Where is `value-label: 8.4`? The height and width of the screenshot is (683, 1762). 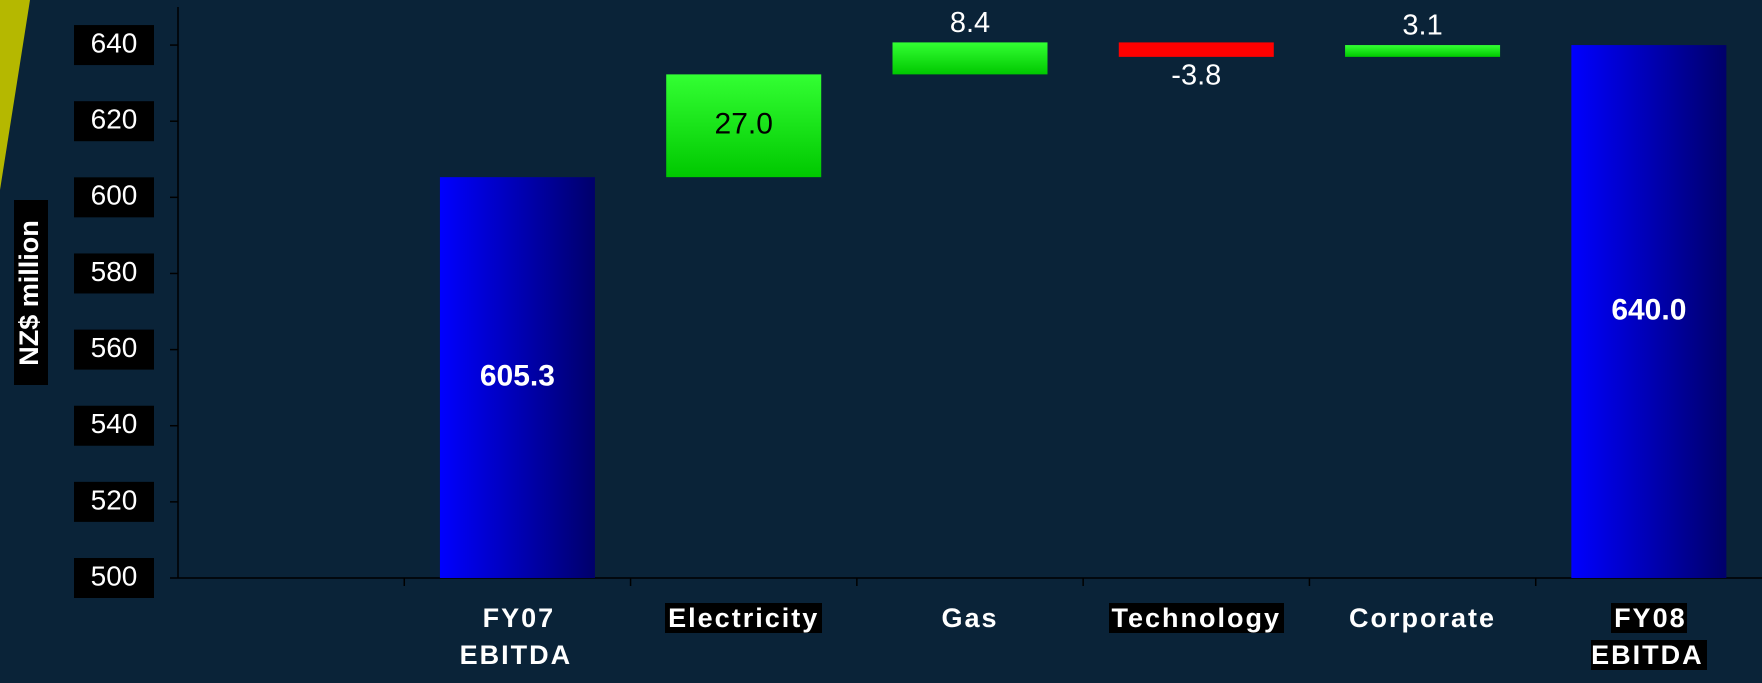
value-label: 8.4 is located at coordinates (970, 23).